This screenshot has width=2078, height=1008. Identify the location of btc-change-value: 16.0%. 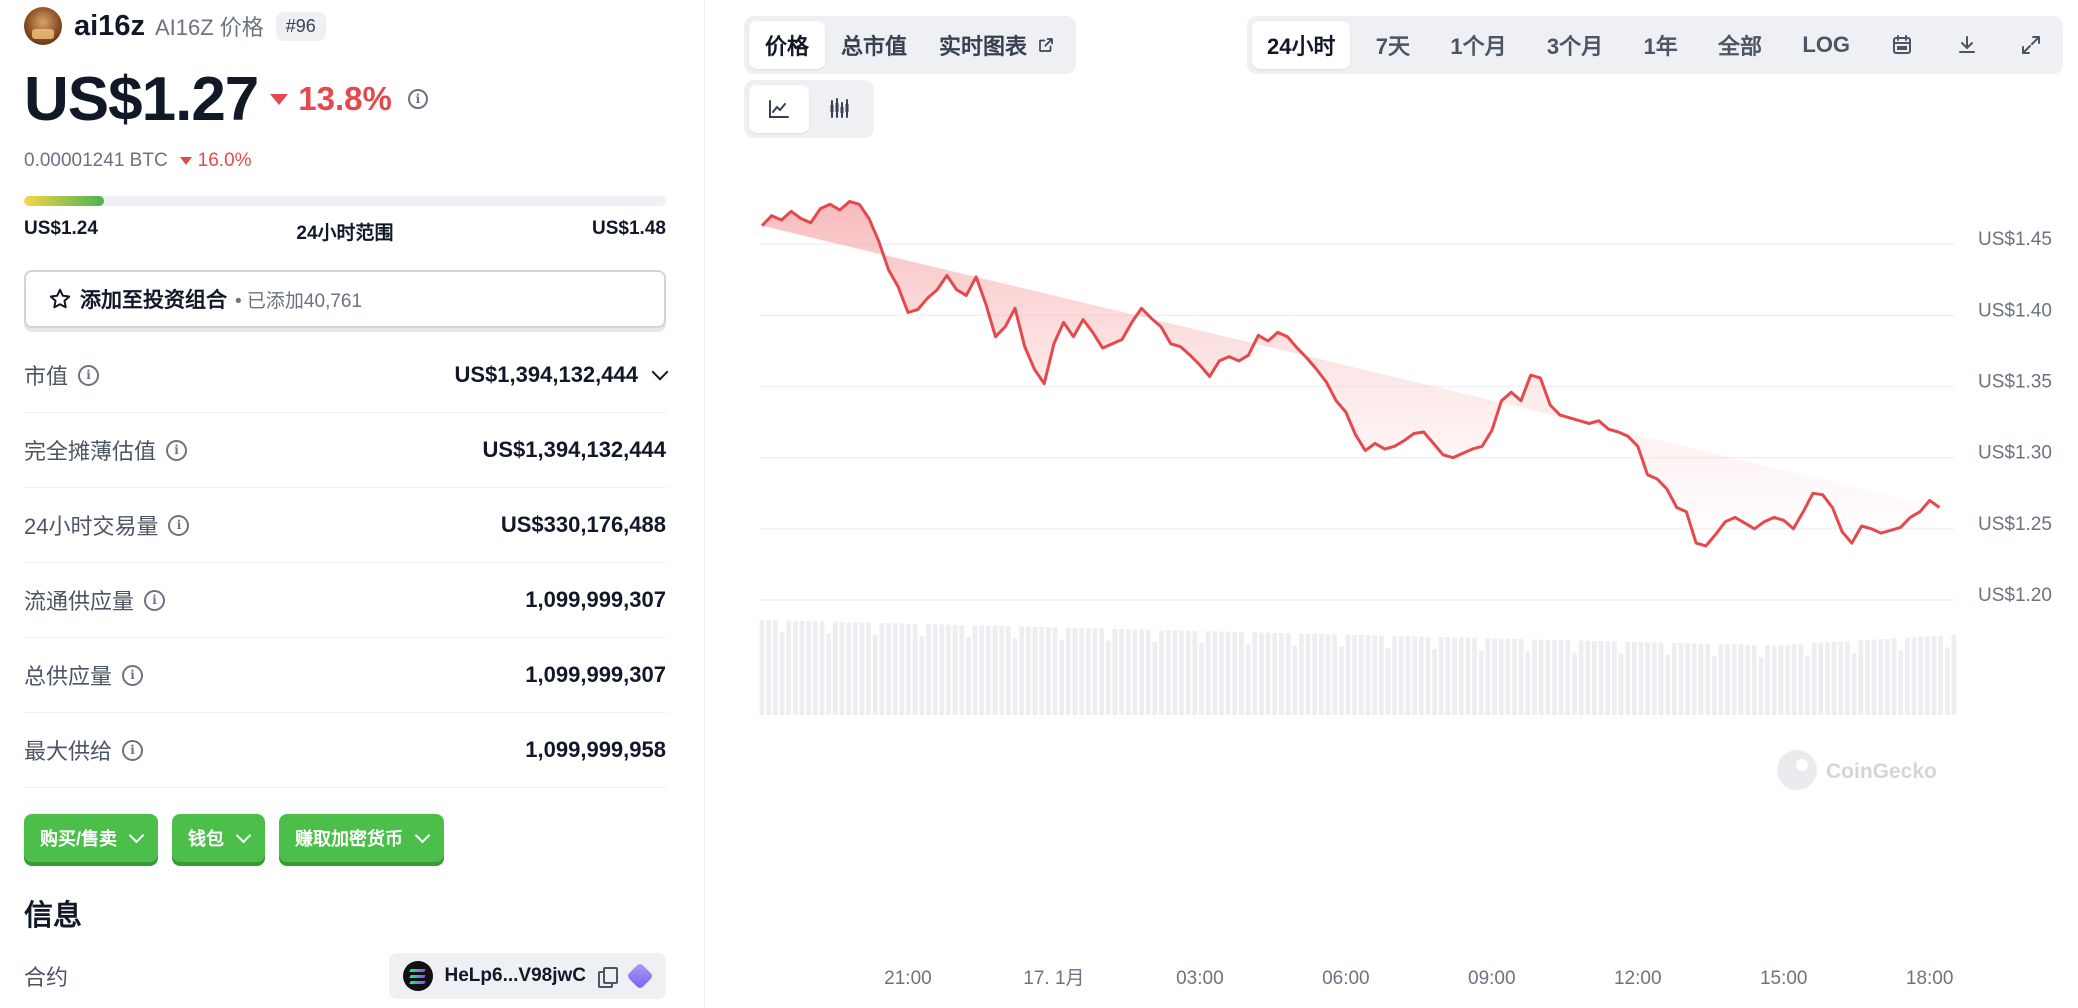
(224, 160).